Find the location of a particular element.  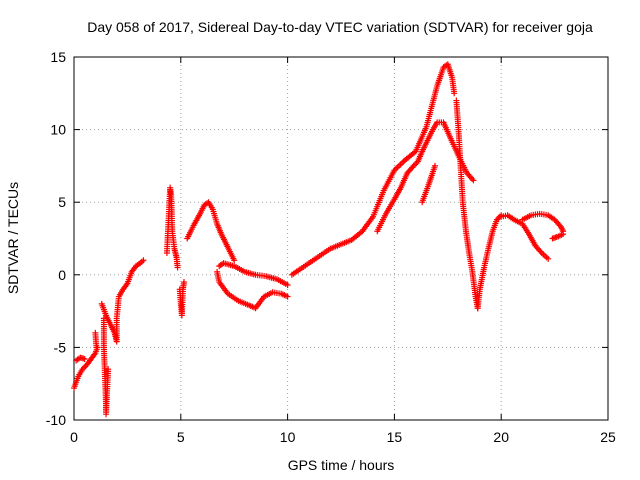

x-tick-label: 15 is located at coordinates (395, 437).